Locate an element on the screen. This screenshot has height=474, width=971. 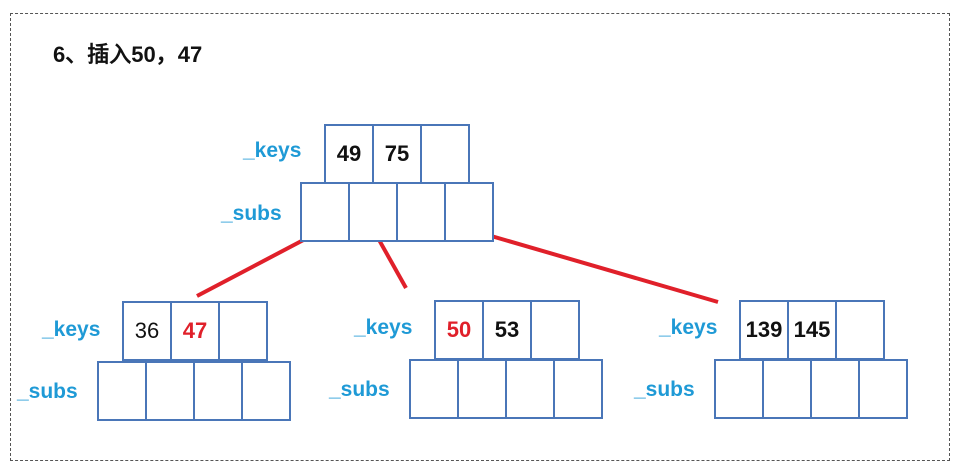
left-key-cell: 47 is located at coordinates (195, 331).